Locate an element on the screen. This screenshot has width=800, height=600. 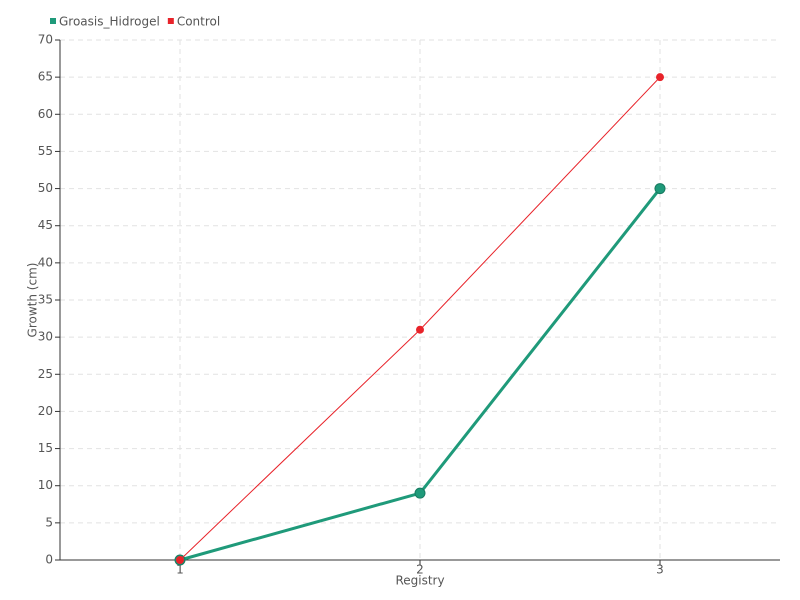
y-tick-label: 50 is located at coordinates (45, 188).